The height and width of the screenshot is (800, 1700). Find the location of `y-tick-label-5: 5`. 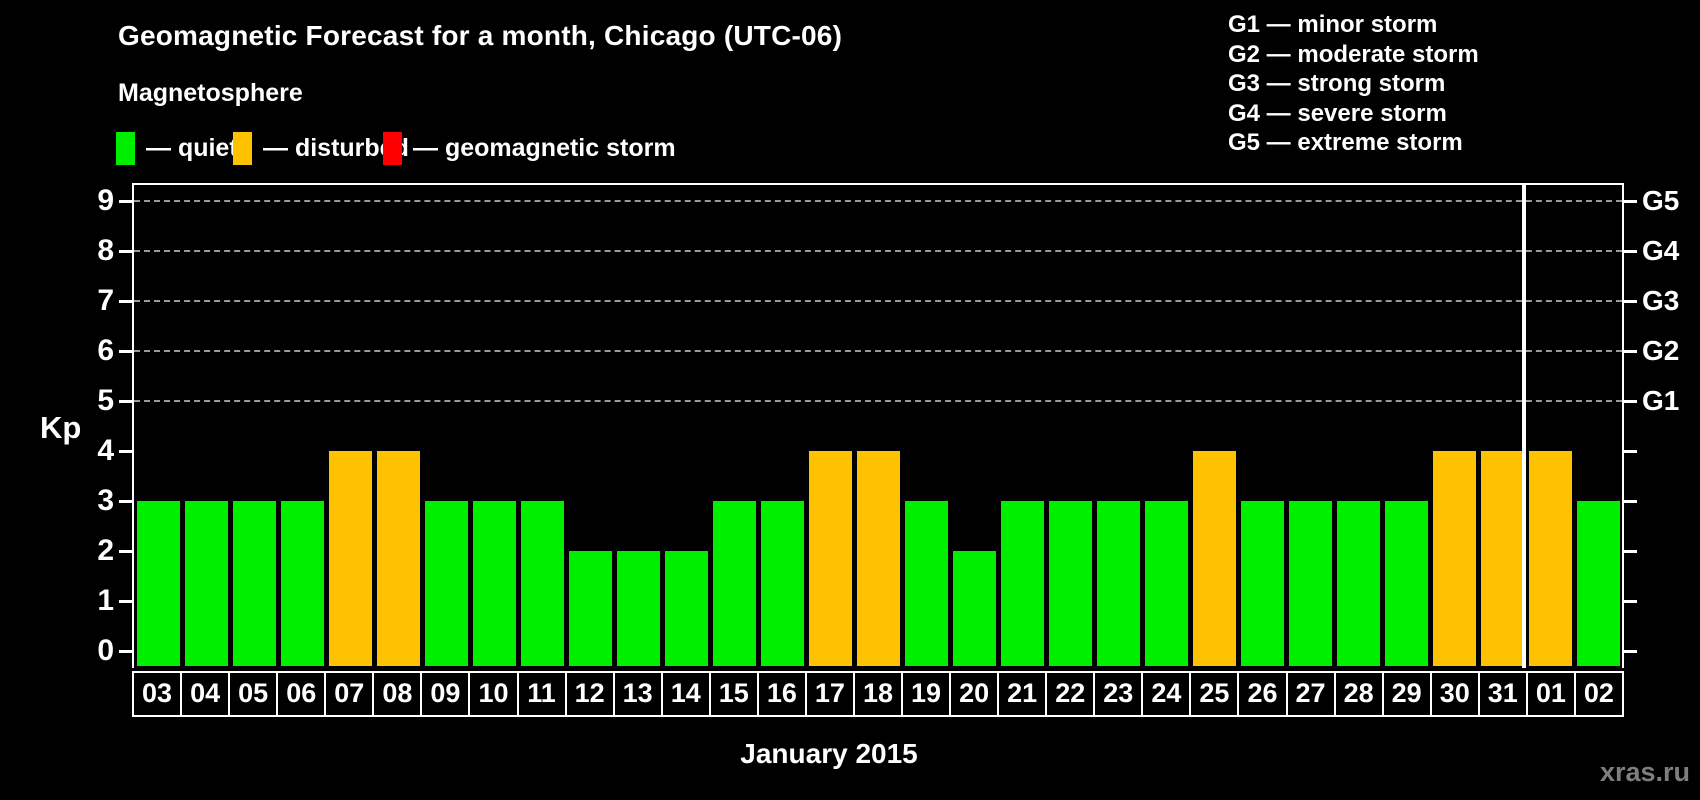

y-tick-label-5: 5 is located at coordinates (105, 400).